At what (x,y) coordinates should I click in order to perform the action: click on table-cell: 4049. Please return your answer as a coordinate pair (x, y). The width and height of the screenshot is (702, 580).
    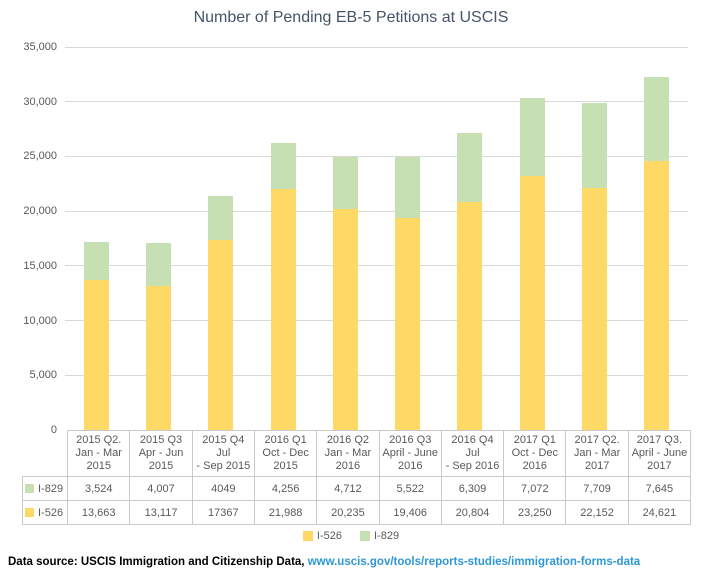
    Looking at the image, I should click on (223, 488).